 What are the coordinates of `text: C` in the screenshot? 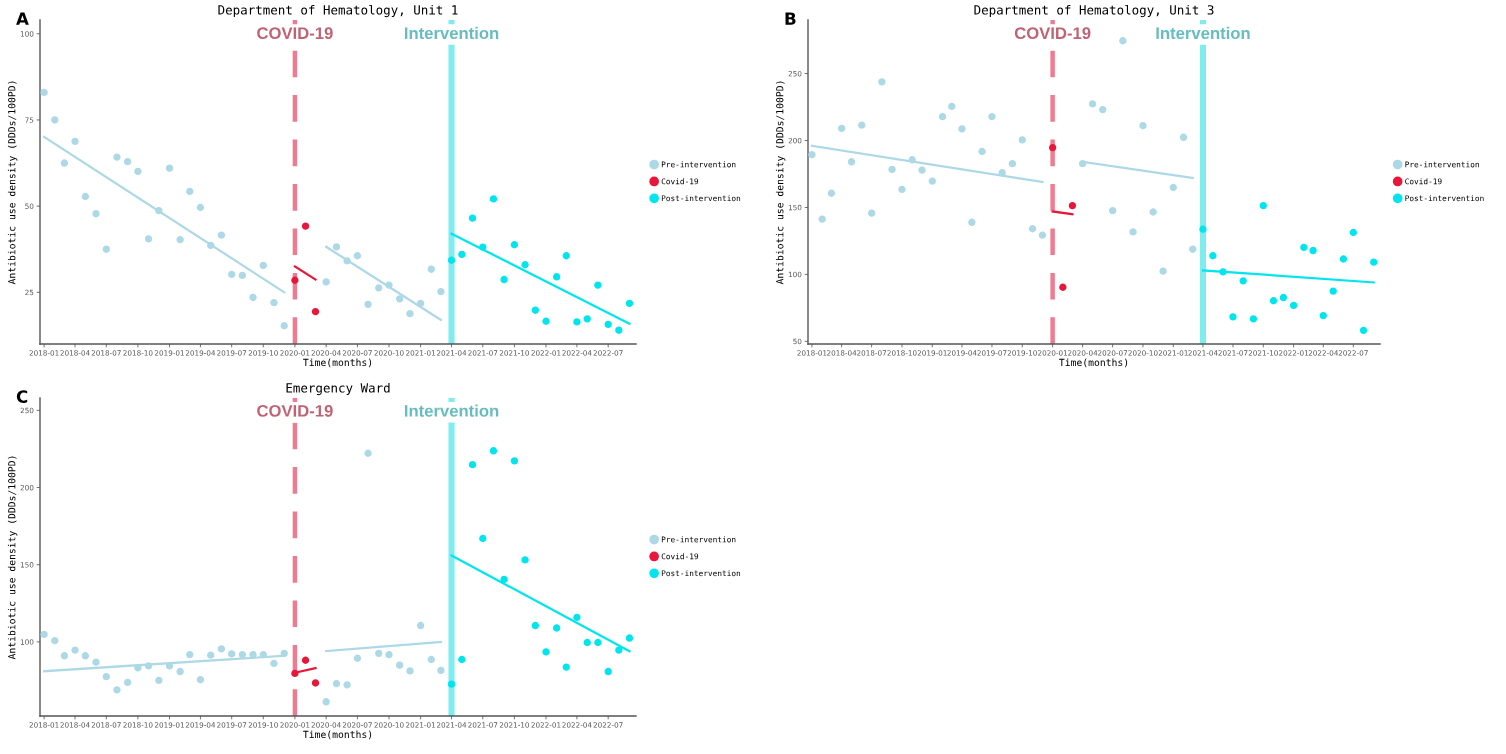 It's located at (22, 396).